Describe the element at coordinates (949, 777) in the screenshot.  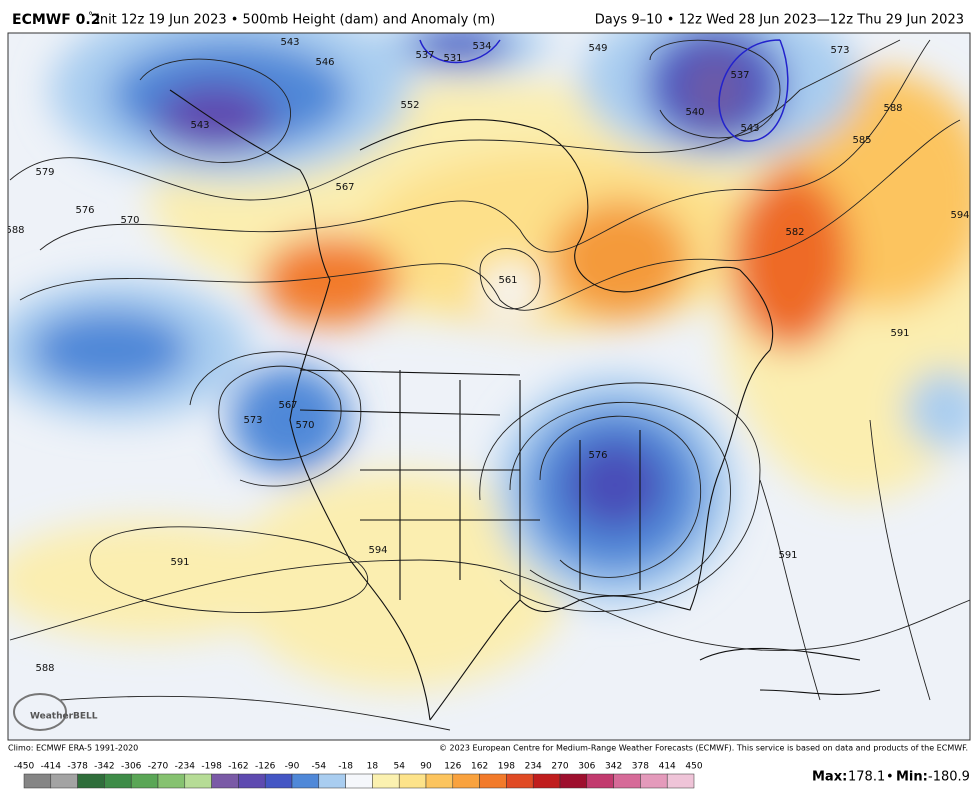
I see `min-value: -180.9` at that location.